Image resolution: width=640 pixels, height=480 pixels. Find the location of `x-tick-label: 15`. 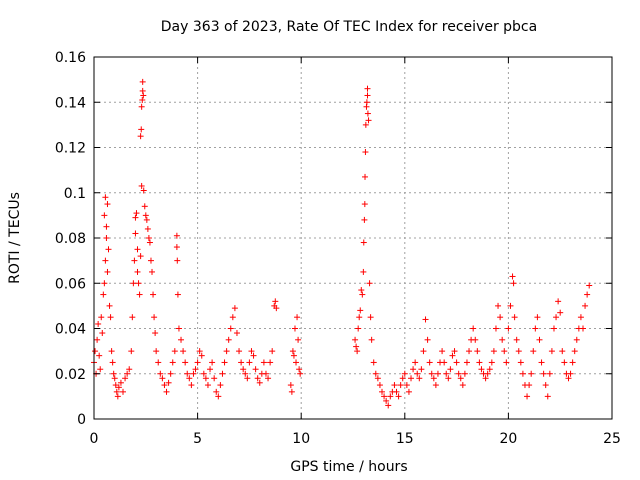

x-tick-label: 15 is located at coordinates (405, 439).